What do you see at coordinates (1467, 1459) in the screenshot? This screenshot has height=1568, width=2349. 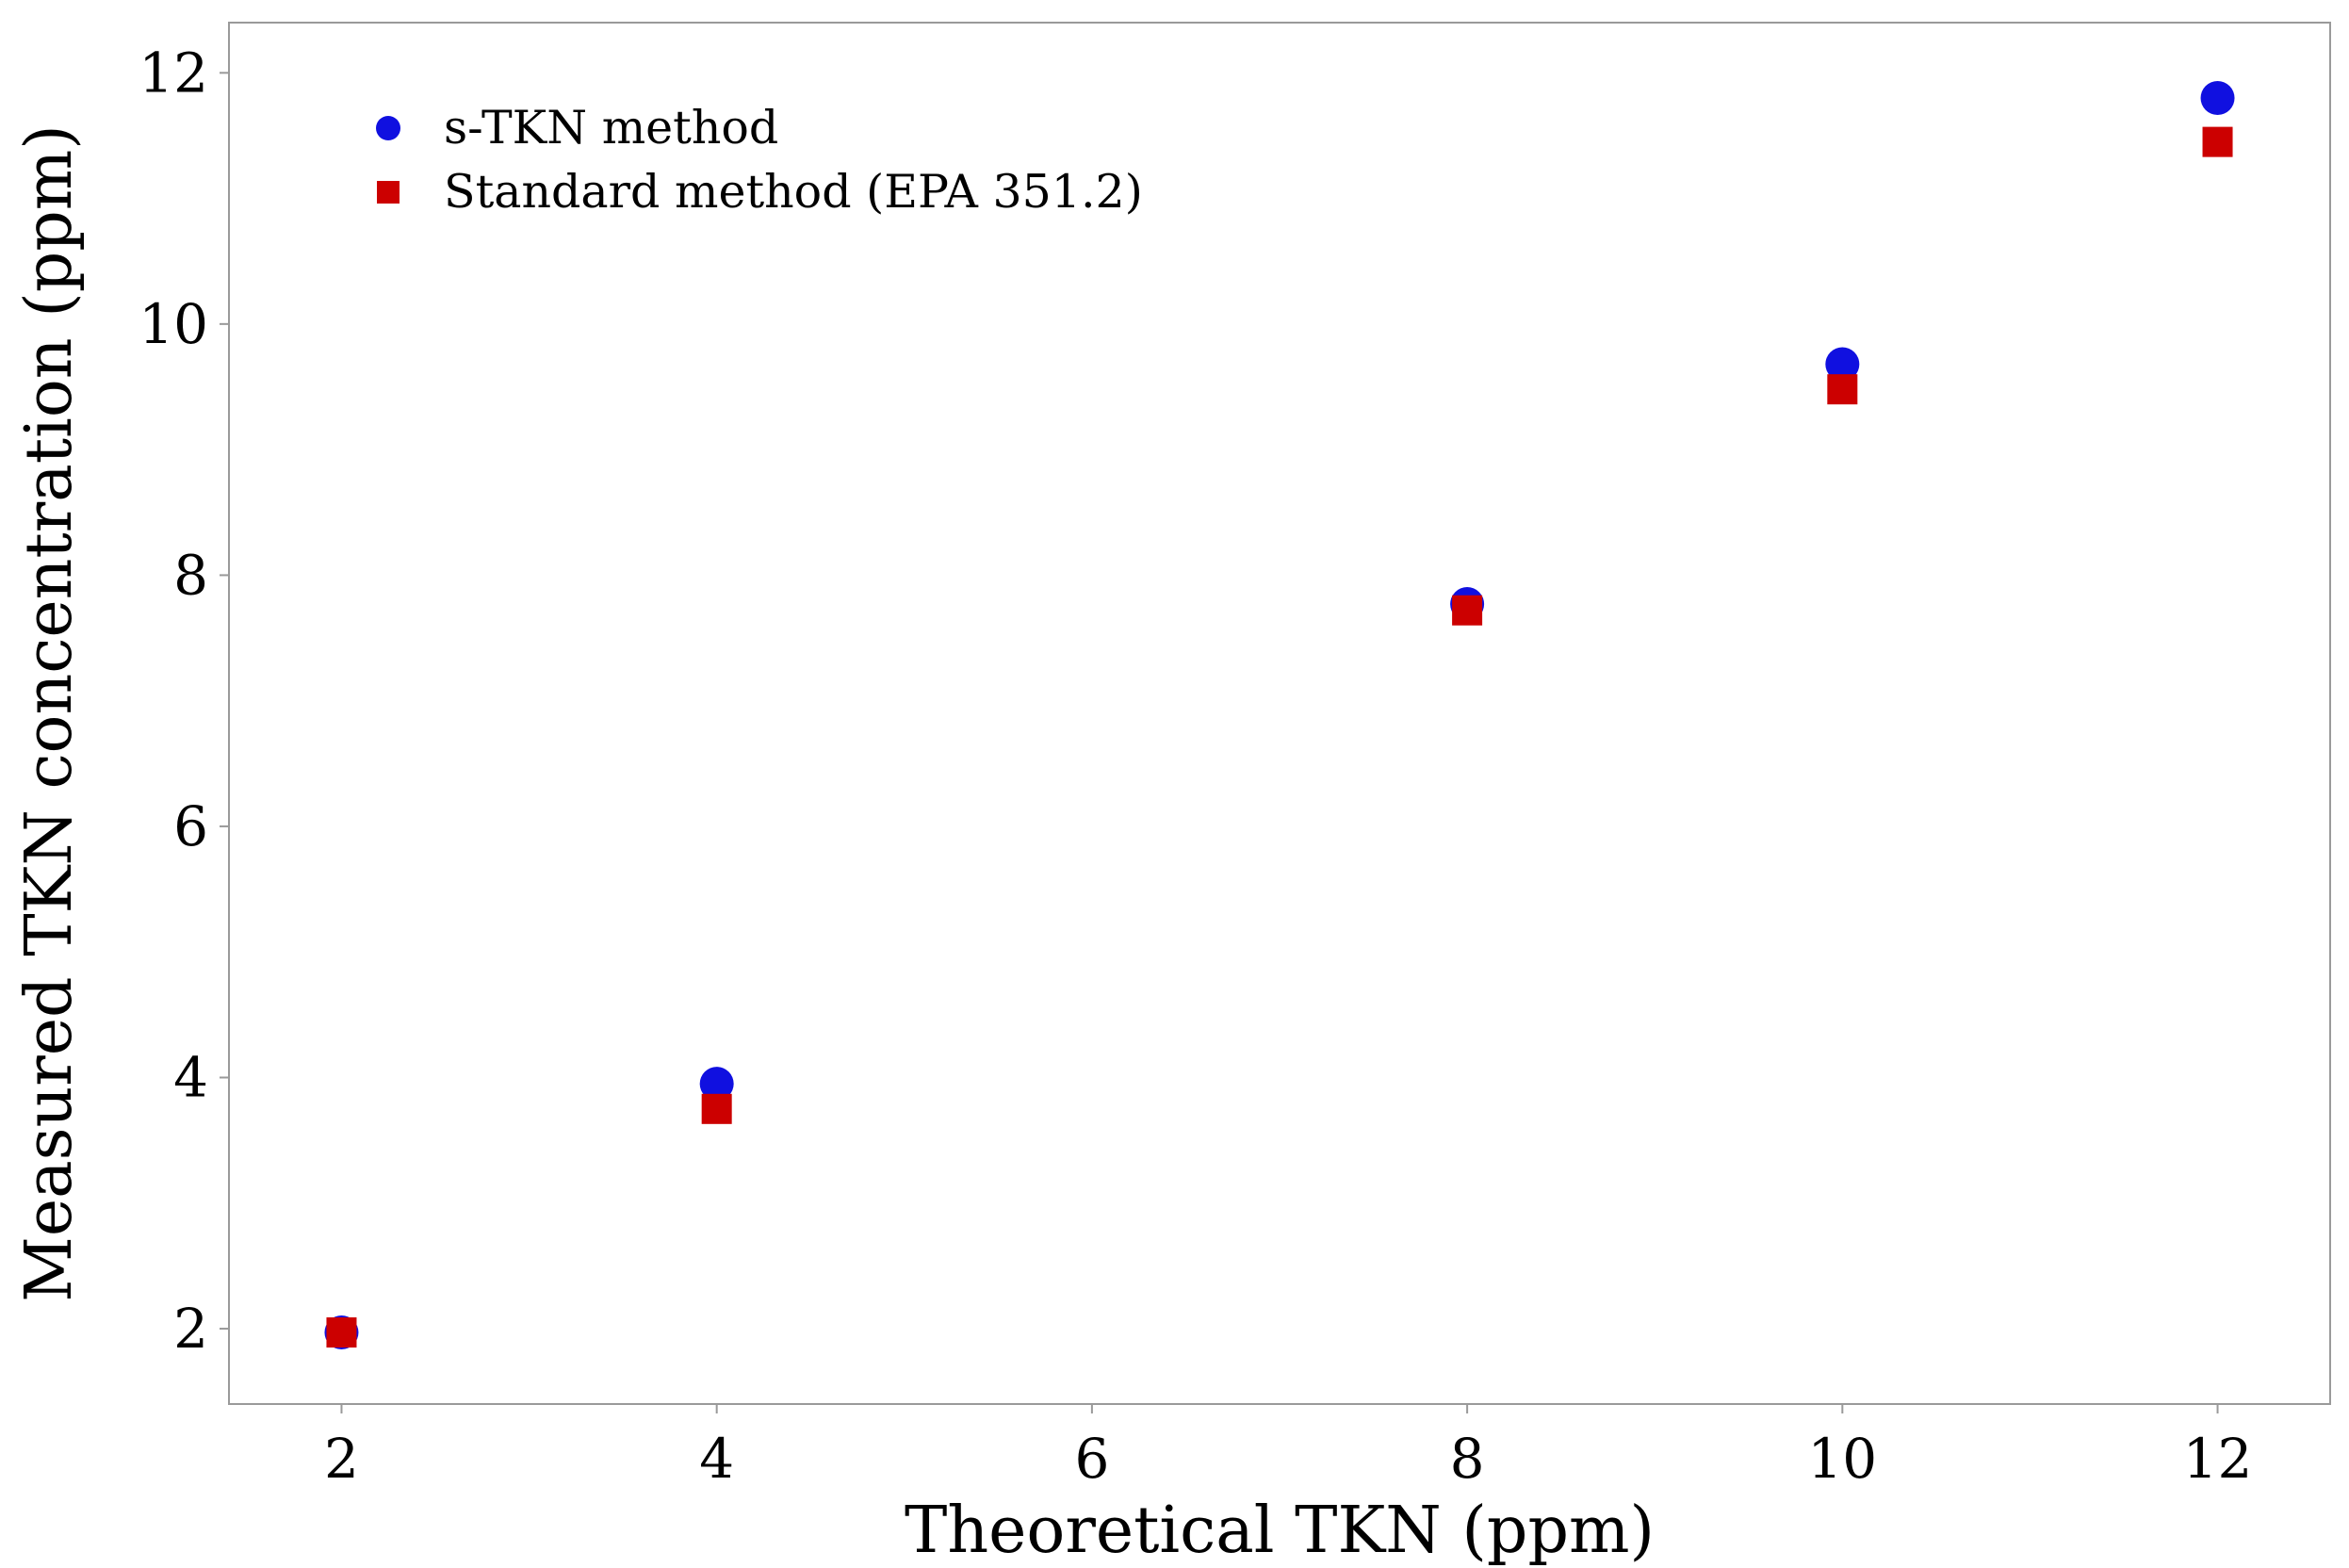 I see `x-tick-label: 8` at bounding box center [1467, 1459].